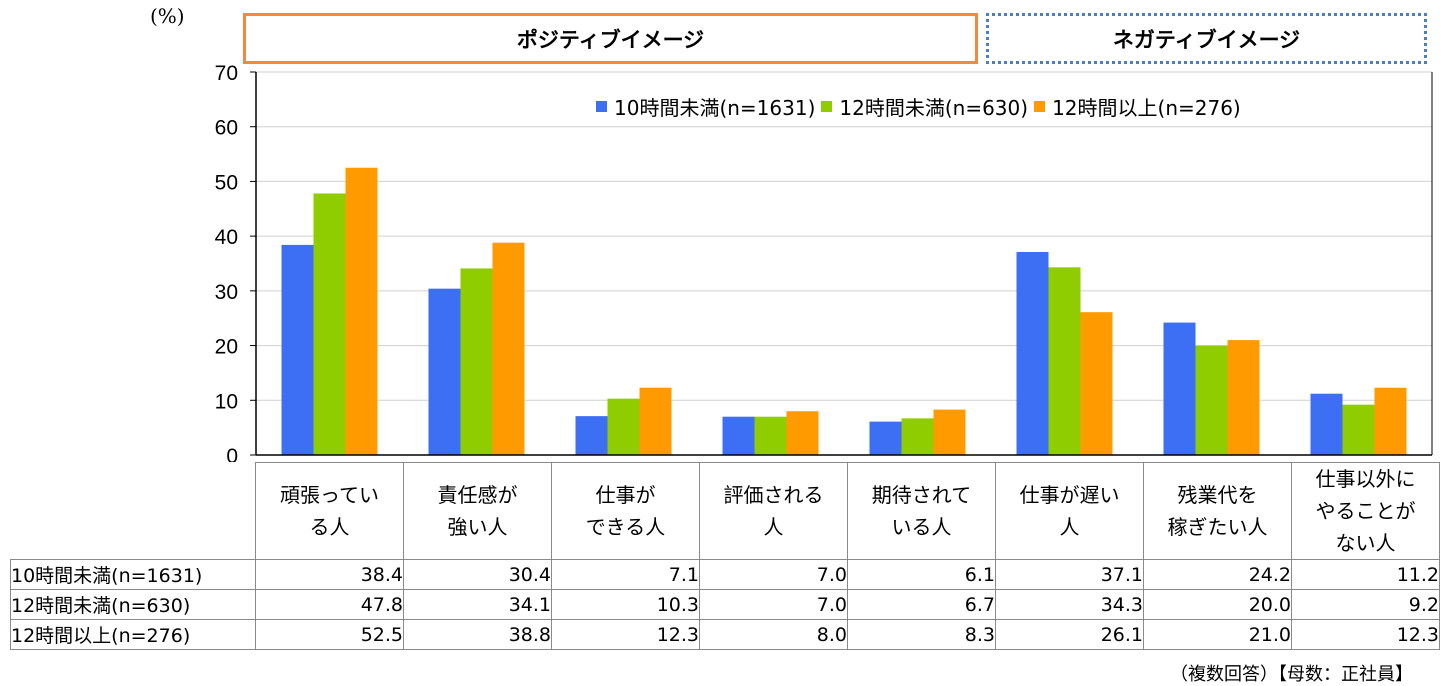  I want to click on category-label: 期待されて いる人, so click(921, 511).